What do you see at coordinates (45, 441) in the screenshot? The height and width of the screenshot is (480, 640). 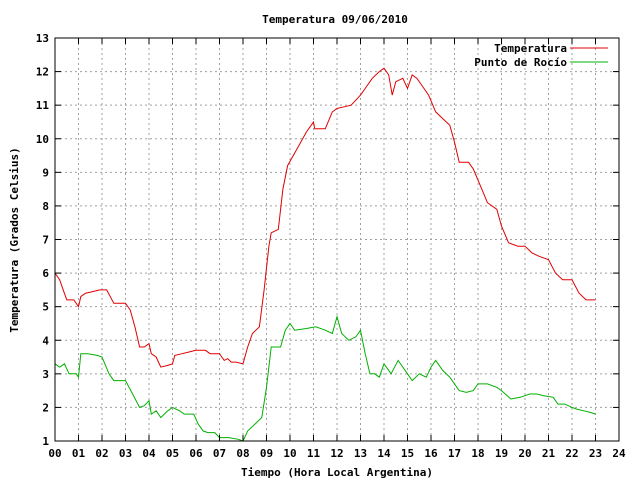 I see `y-tick-label: 1` at bounding box center [45, 441].